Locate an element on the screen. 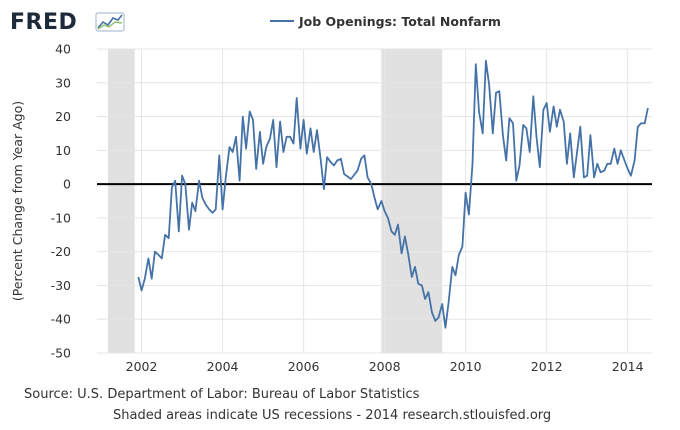 The image size is (680, 430). fred-logo-chart-icon is located at coordinates (110, 22).